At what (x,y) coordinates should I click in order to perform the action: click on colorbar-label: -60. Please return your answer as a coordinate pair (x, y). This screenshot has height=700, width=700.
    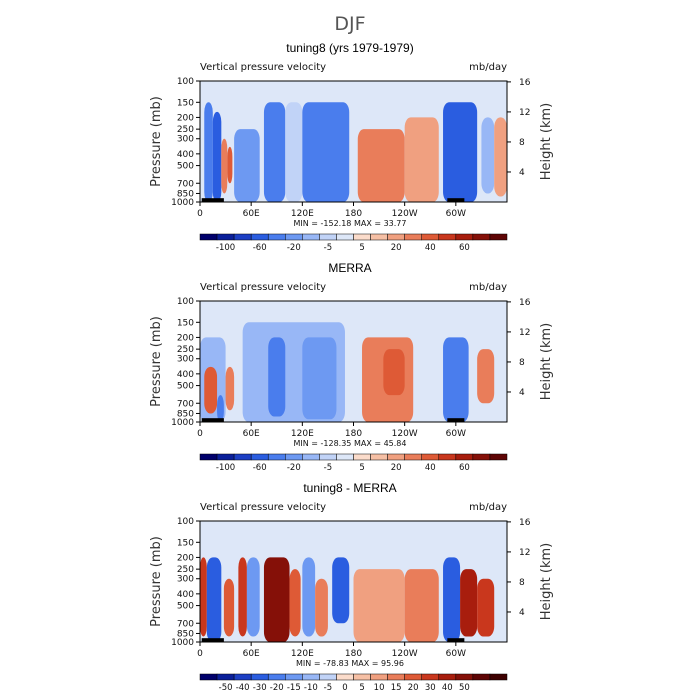
    Looking at the image, I should click on (260, 468).